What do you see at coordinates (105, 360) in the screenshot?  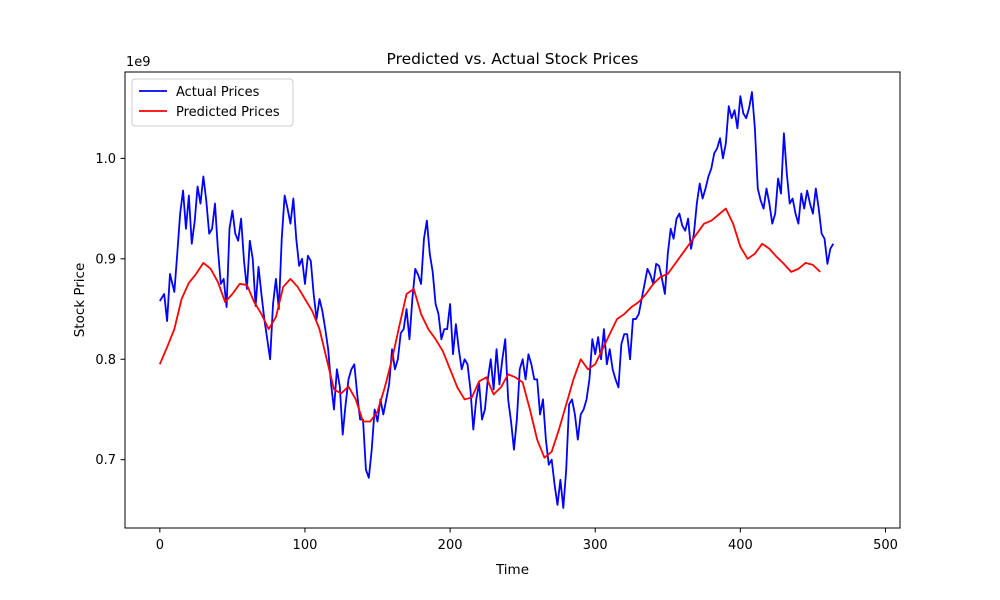 I see `y-tick-label: 0.8` at bounding box center [105, 360].